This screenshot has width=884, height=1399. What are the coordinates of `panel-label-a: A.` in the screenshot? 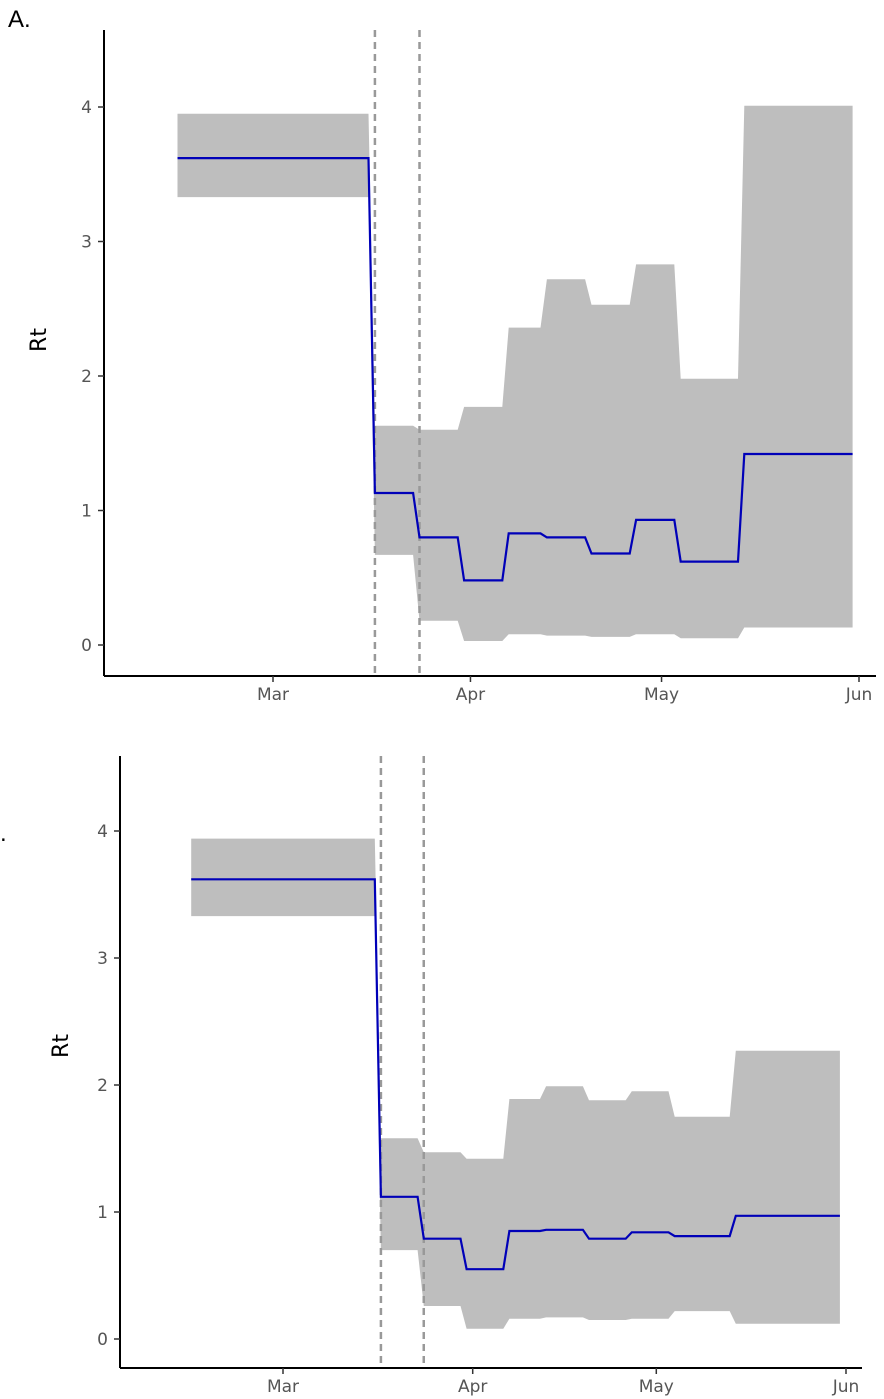 It's located at (19, 19).